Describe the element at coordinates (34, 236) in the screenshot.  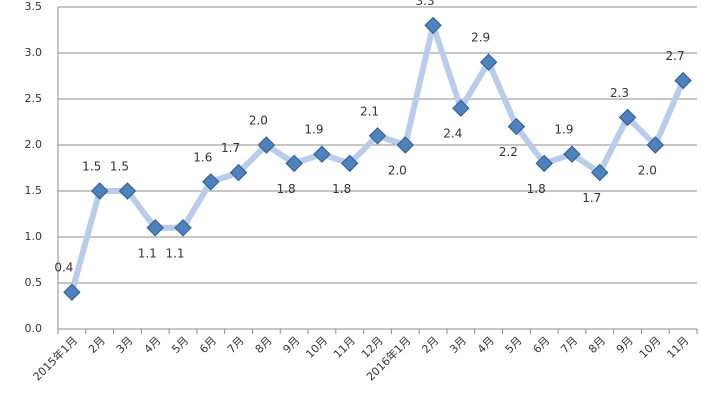
I see `y-tick-label: 1.0` at that location.